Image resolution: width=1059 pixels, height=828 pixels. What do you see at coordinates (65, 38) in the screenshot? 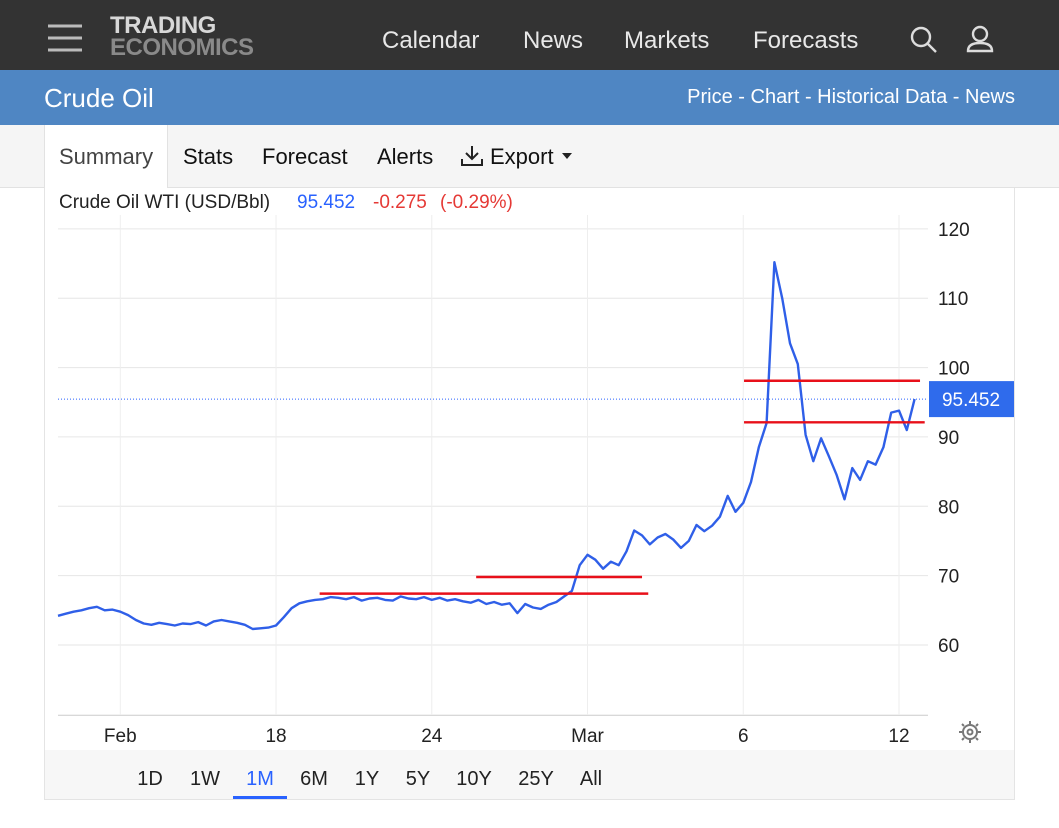
I see `menu-icon` at bounding box center [65, 38].